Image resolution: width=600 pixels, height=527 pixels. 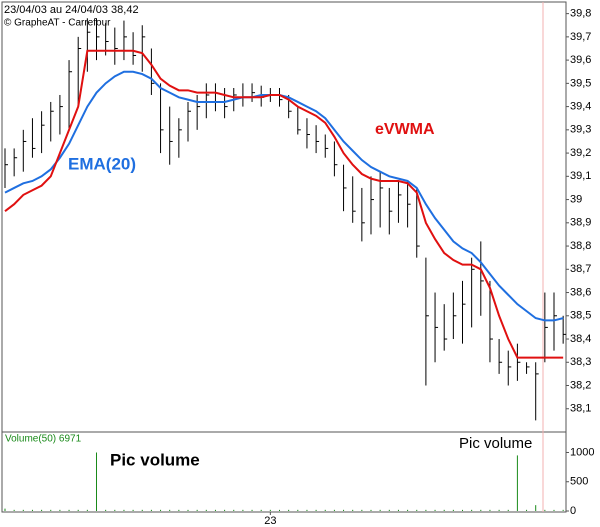 I want to click on y-tick-label: 39,3, so click(x=580, y=130).